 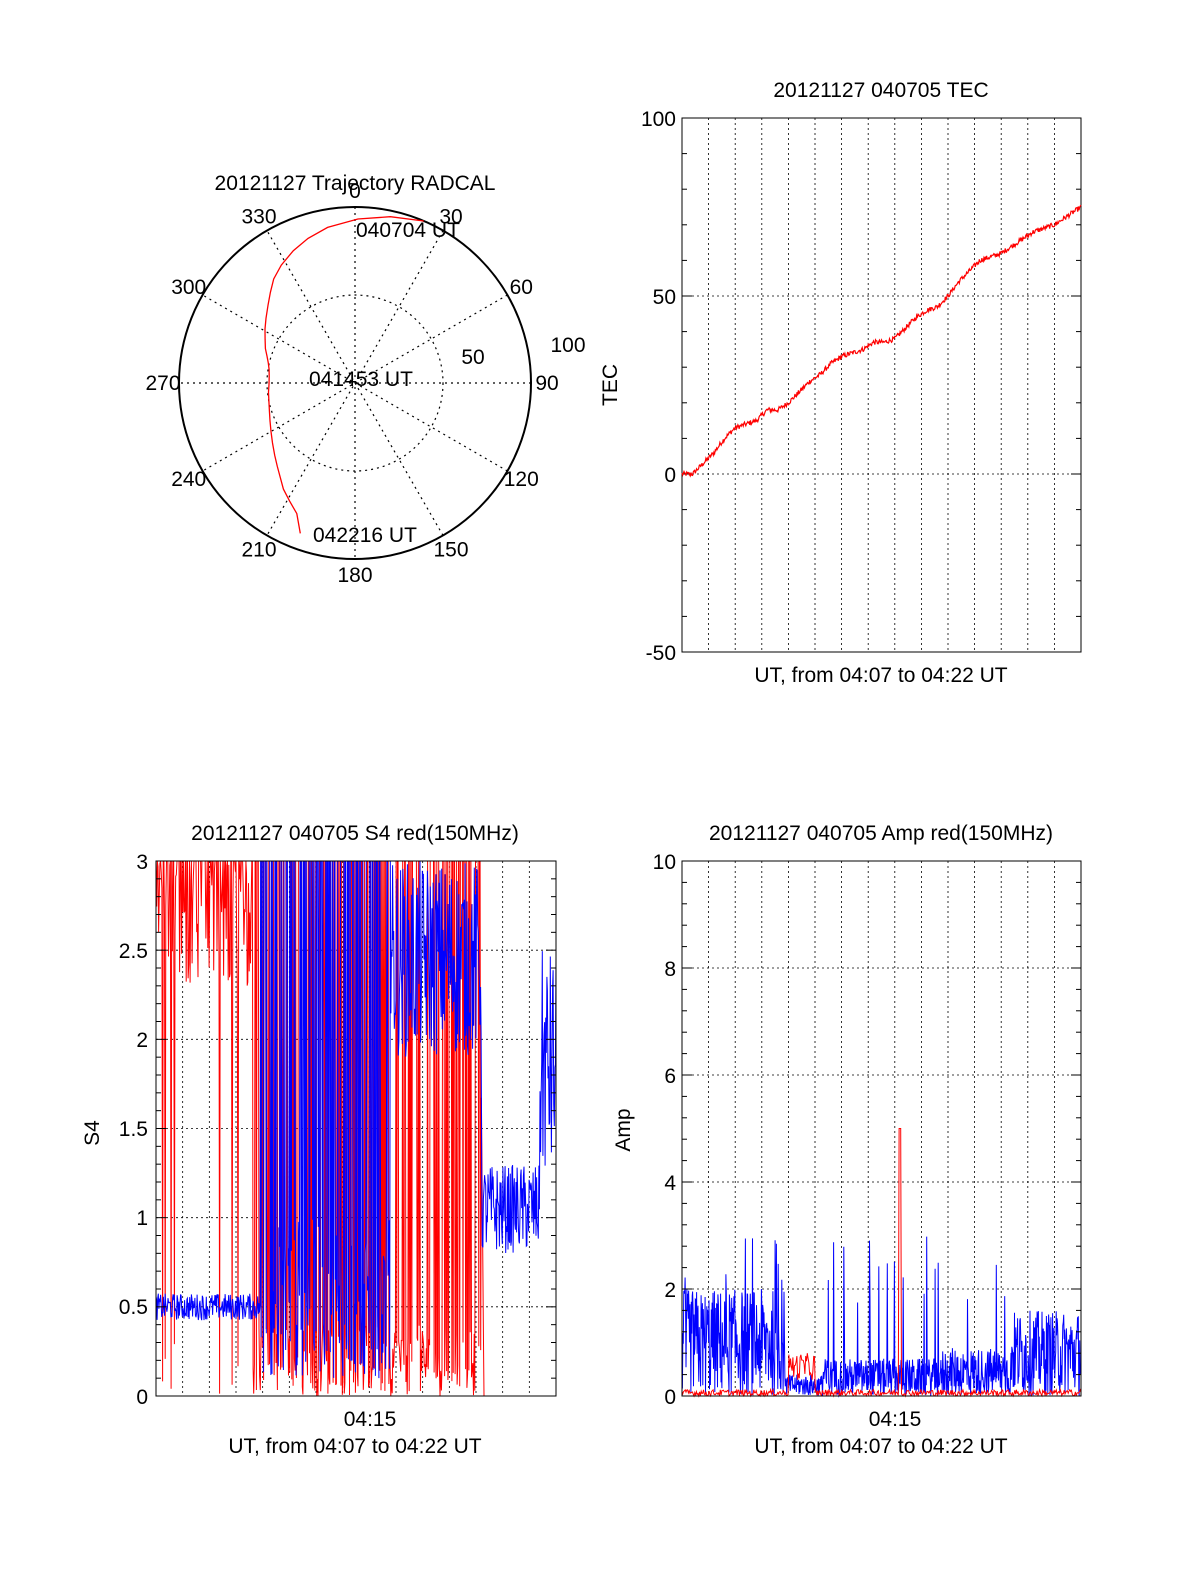 What do you see at coordinates (133, 1129) in the screenshot?
I see `s4-ytick-1-5: 1.5` at bounding box center [133, 1129].